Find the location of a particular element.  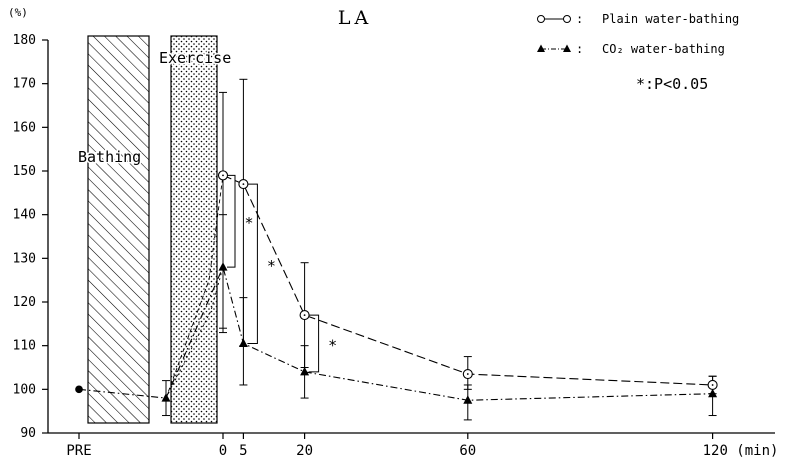

y-tick-label: 120 is located at coordinates (24, 302).